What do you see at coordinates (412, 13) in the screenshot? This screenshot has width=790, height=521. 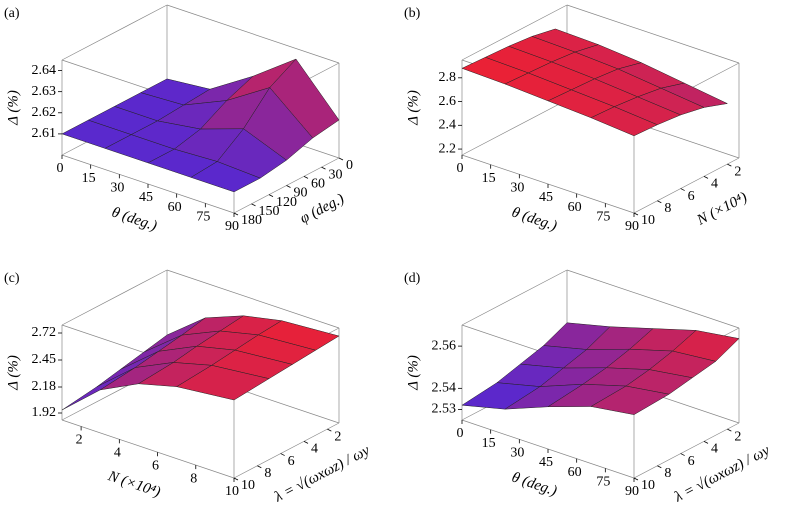 I see `panel-label: (b)` at bounding box center [412, 13].